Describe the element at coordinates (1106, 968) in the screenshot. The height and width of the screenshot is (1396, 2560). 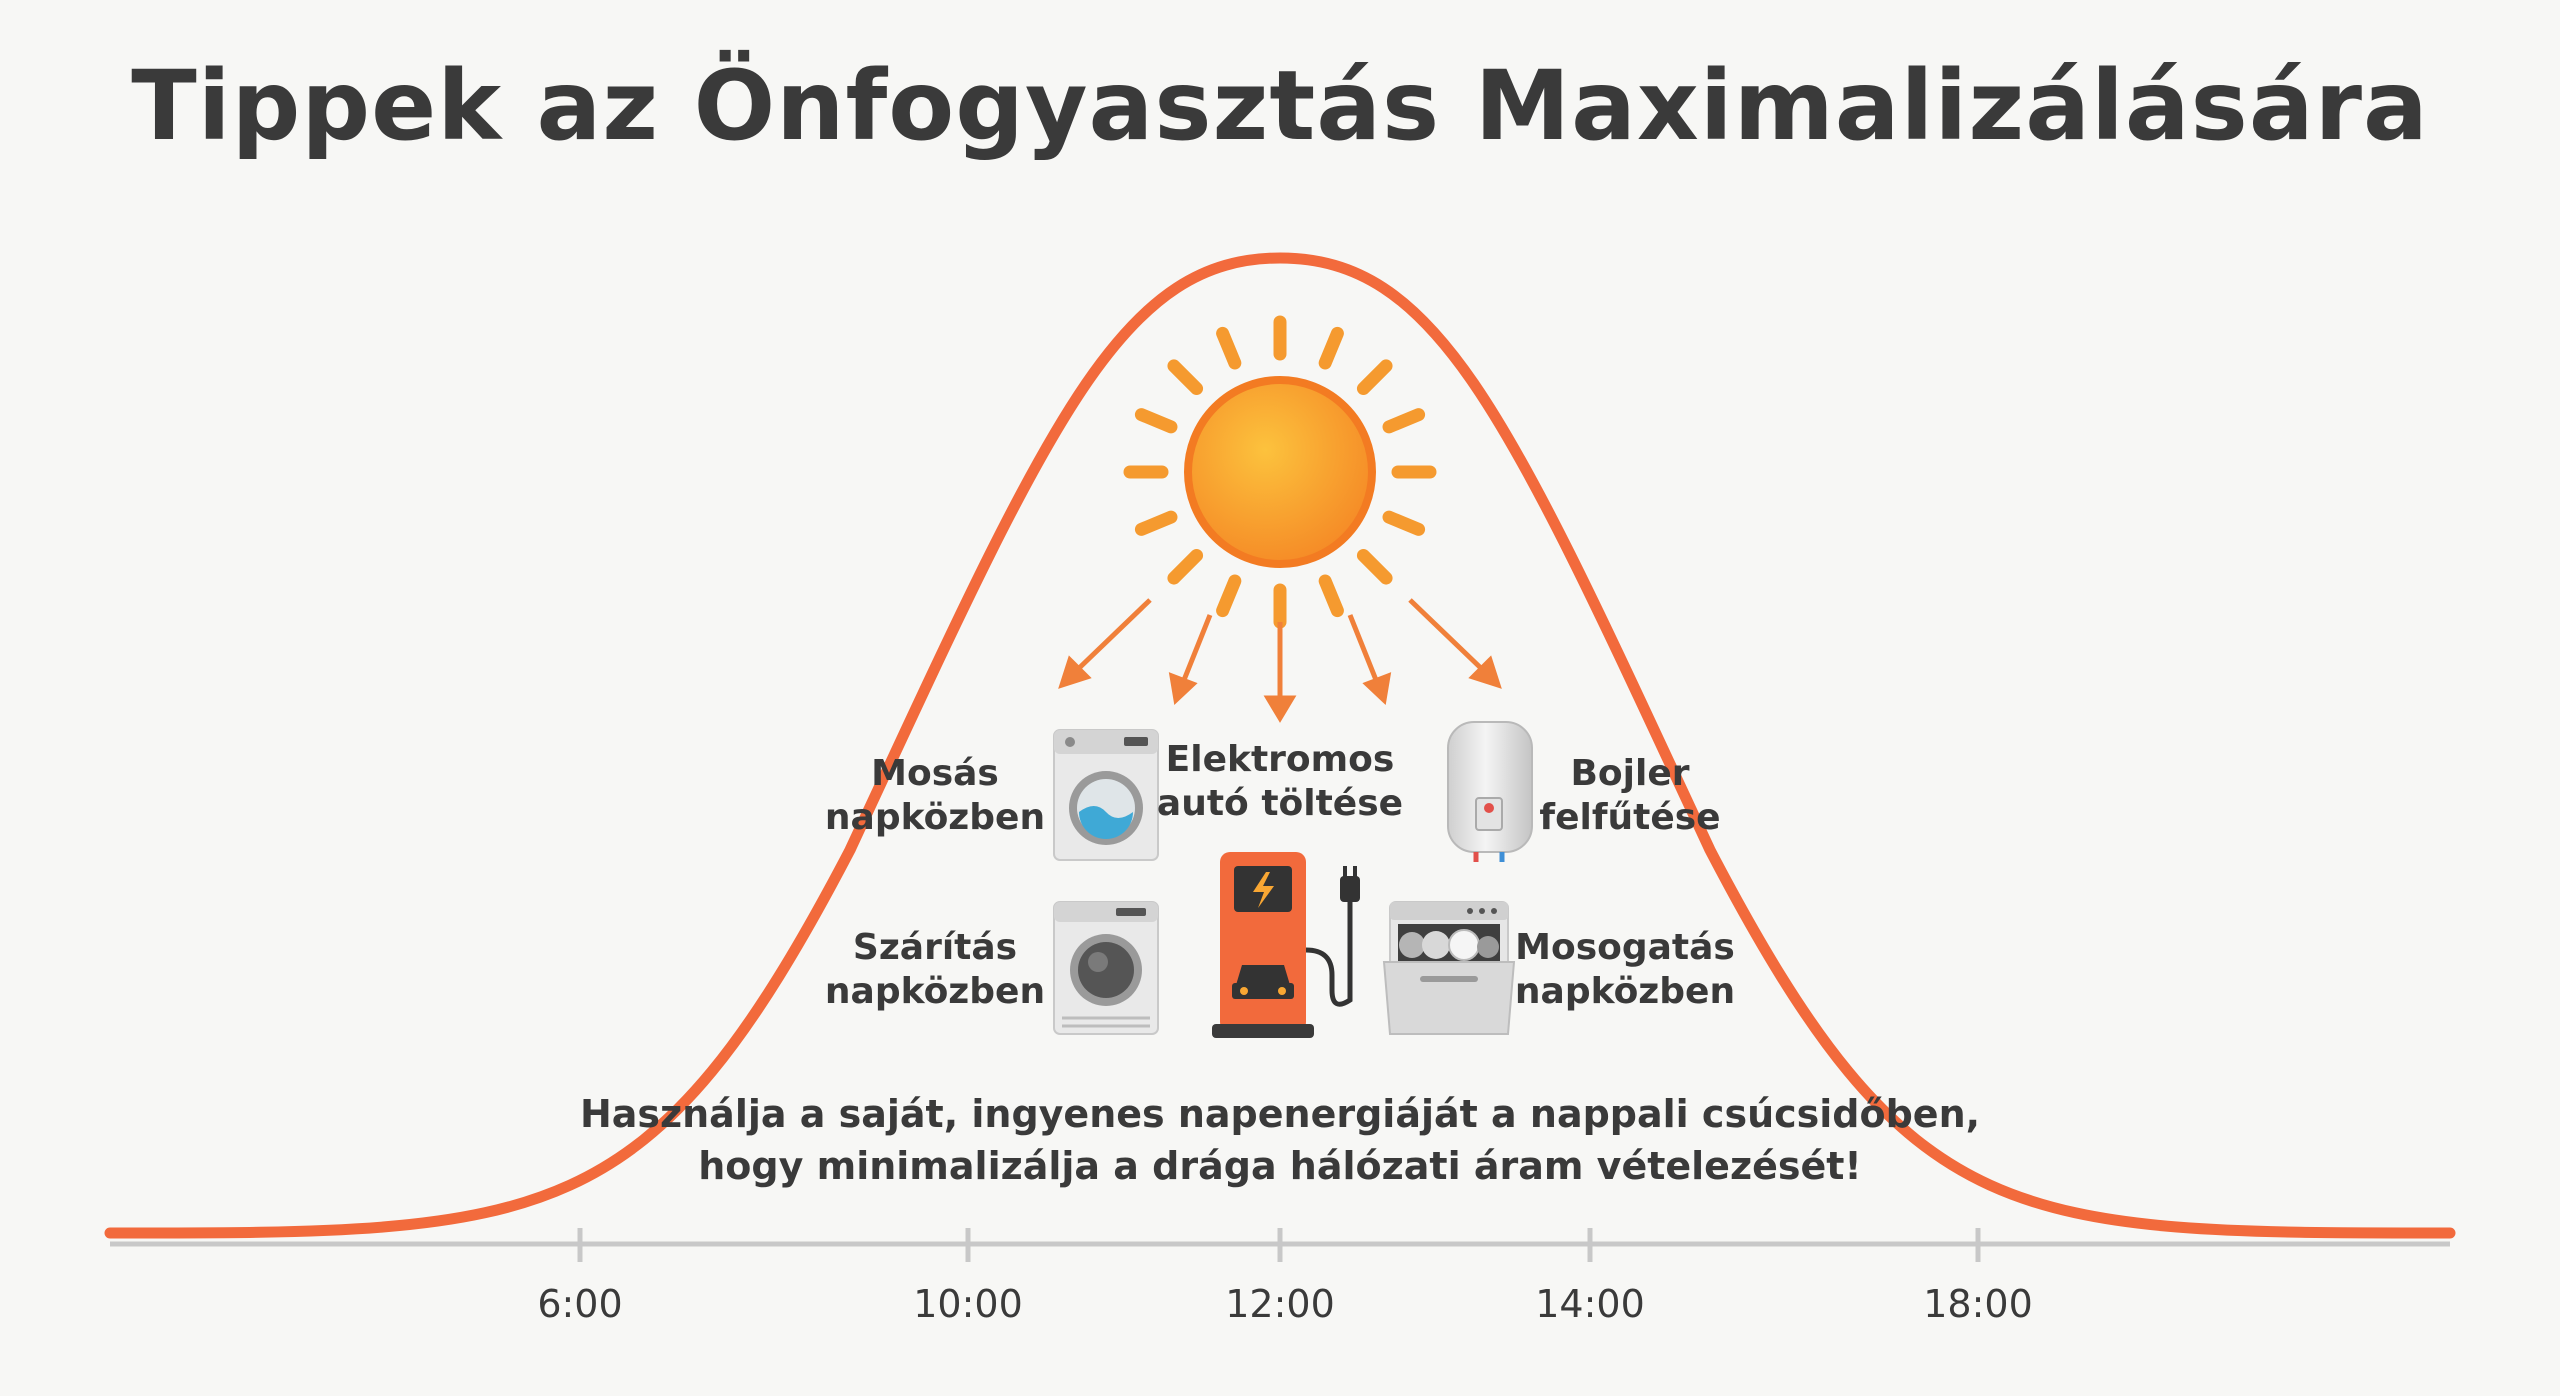
I see `dryer-icon` at that location.